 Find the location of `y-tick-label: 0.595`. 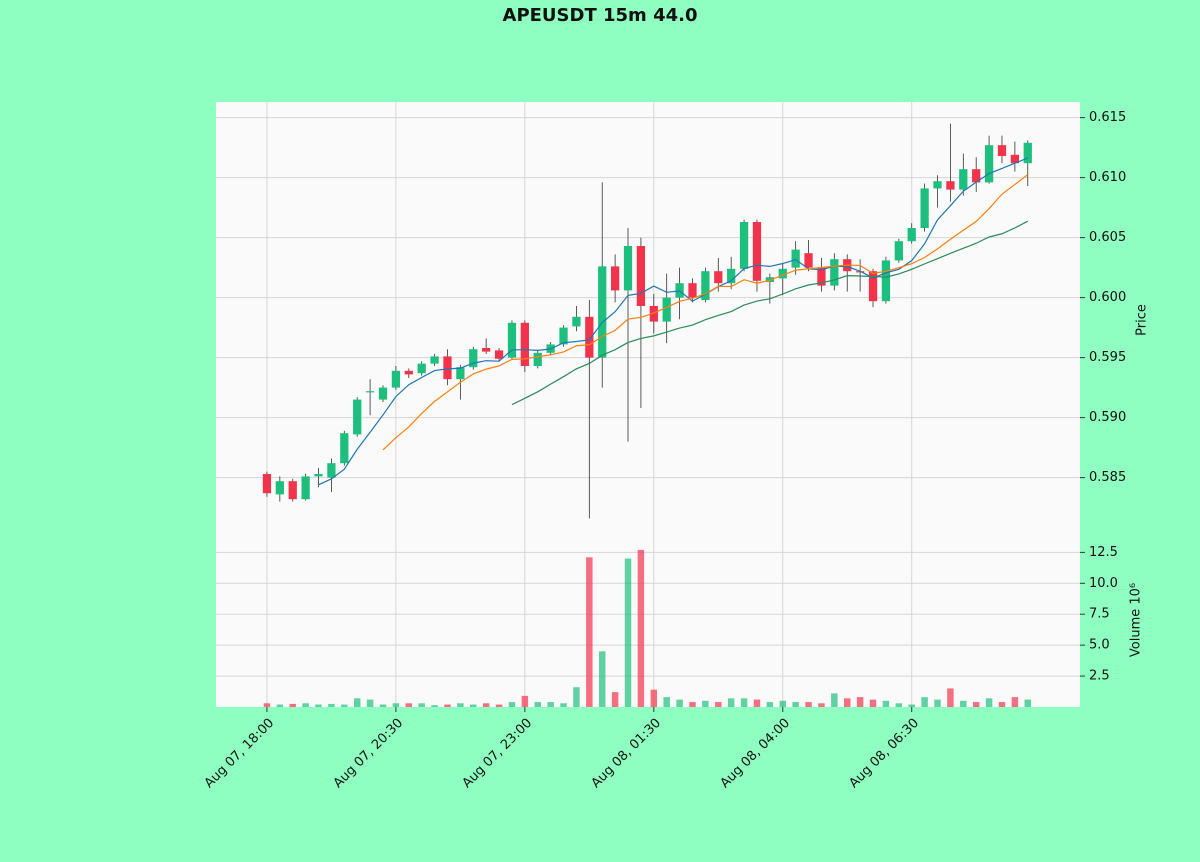

y-tick-label: 0.595 is located at coordinates (1107, 357).